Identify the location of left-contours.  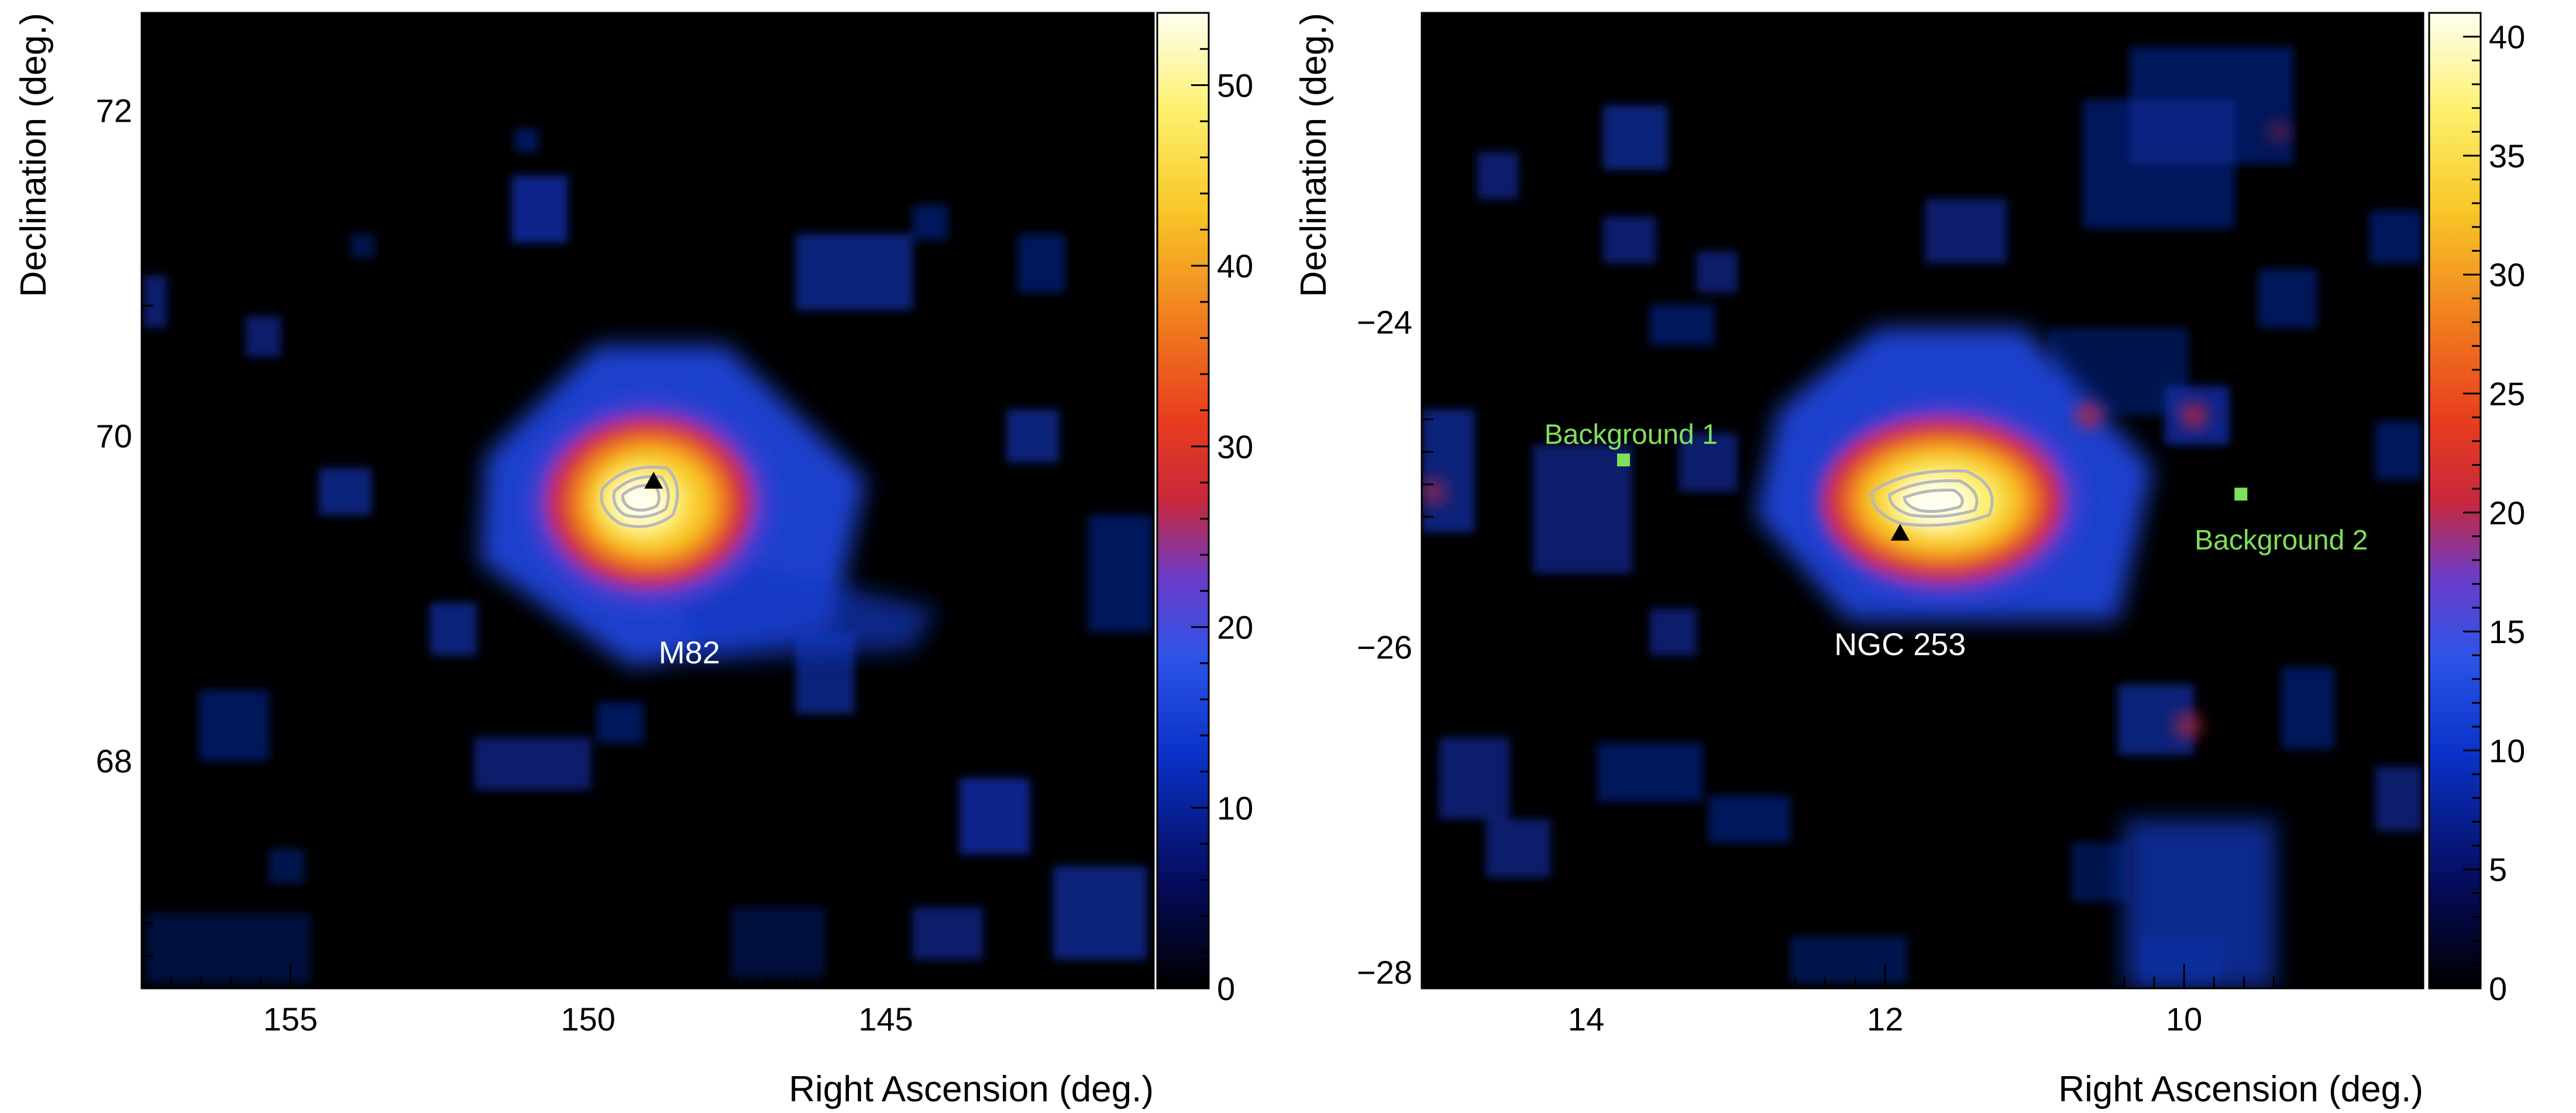
(639, 497).